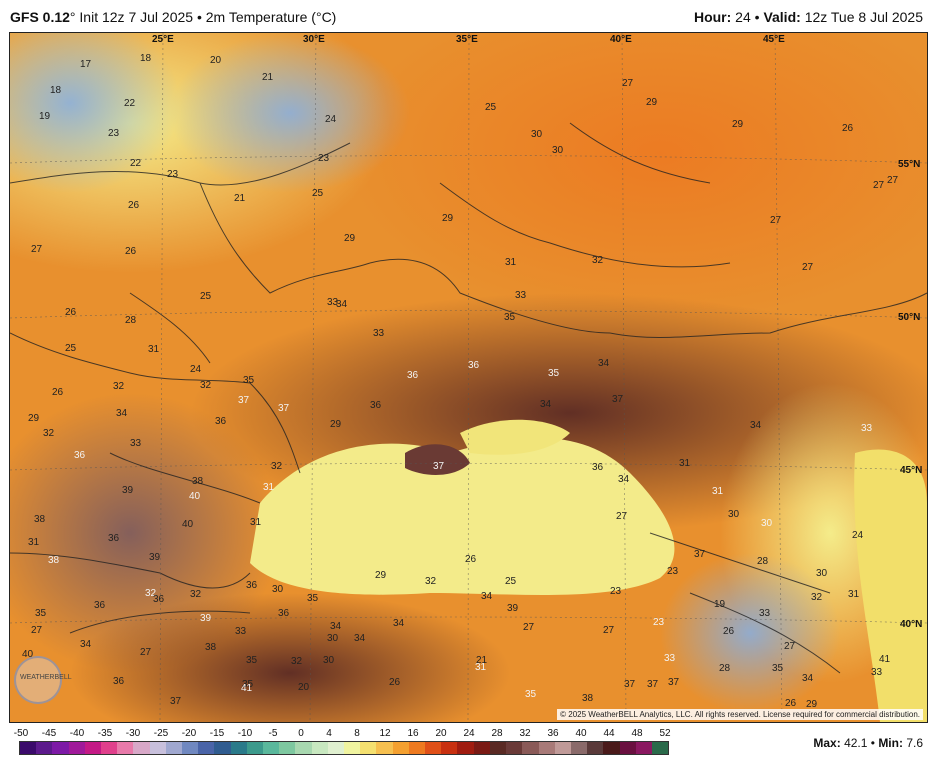  What do you see at coordinates (105, 733) in the screenshot?
I see `colorbar-tick-label: -35` at bounding box center [105, 733].